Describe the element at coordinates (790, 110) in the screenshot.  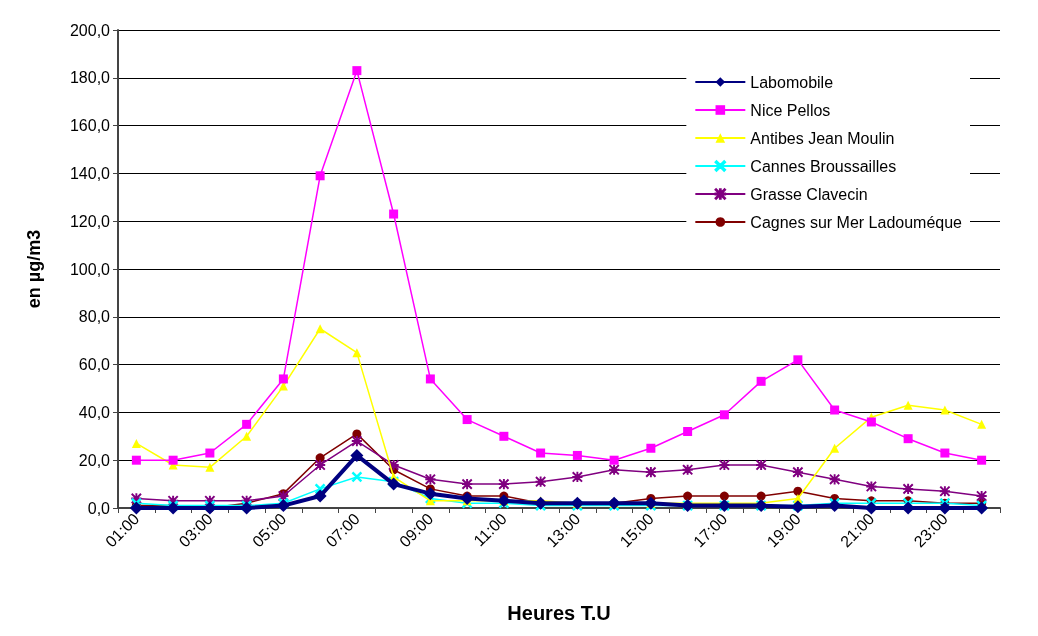
I see `legend-label: Nice Pellos` at that location.